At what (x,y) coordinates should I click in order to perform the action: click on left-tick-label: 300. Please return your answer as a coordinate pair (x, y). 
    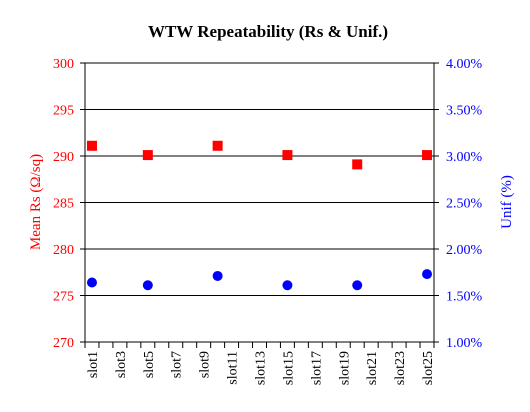
    Looking at the image, I should click on (63, 64).